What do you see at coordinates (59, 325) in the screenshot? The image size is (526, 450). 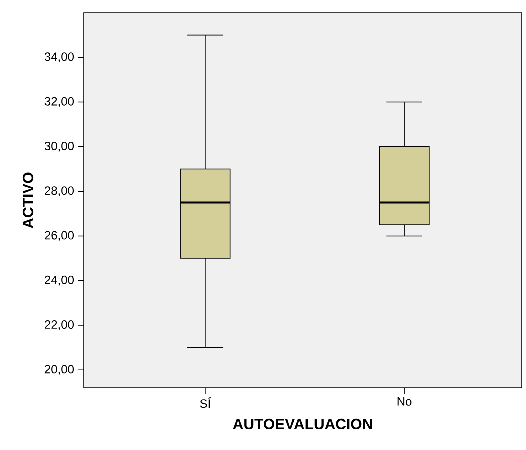 I see `y-tick-label: 22,00` at bounding box center [59, 325].